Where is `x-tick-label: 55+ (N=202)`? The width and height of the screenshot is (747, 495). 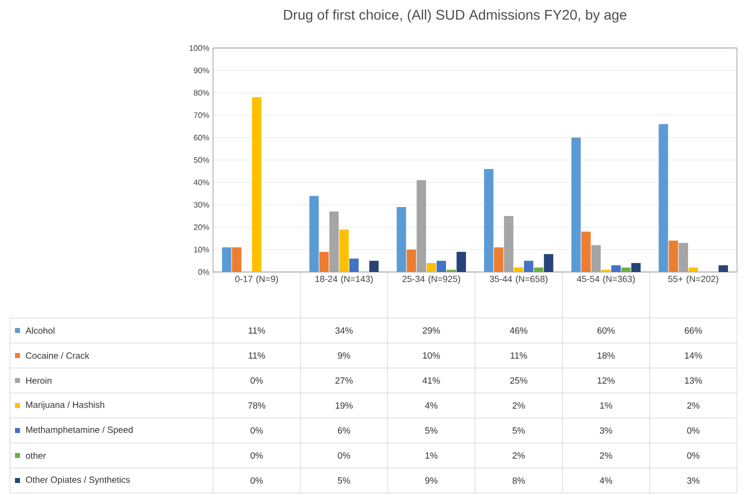 x-tick-label: 55+ (N=202) is located at coordinates (693, 280).